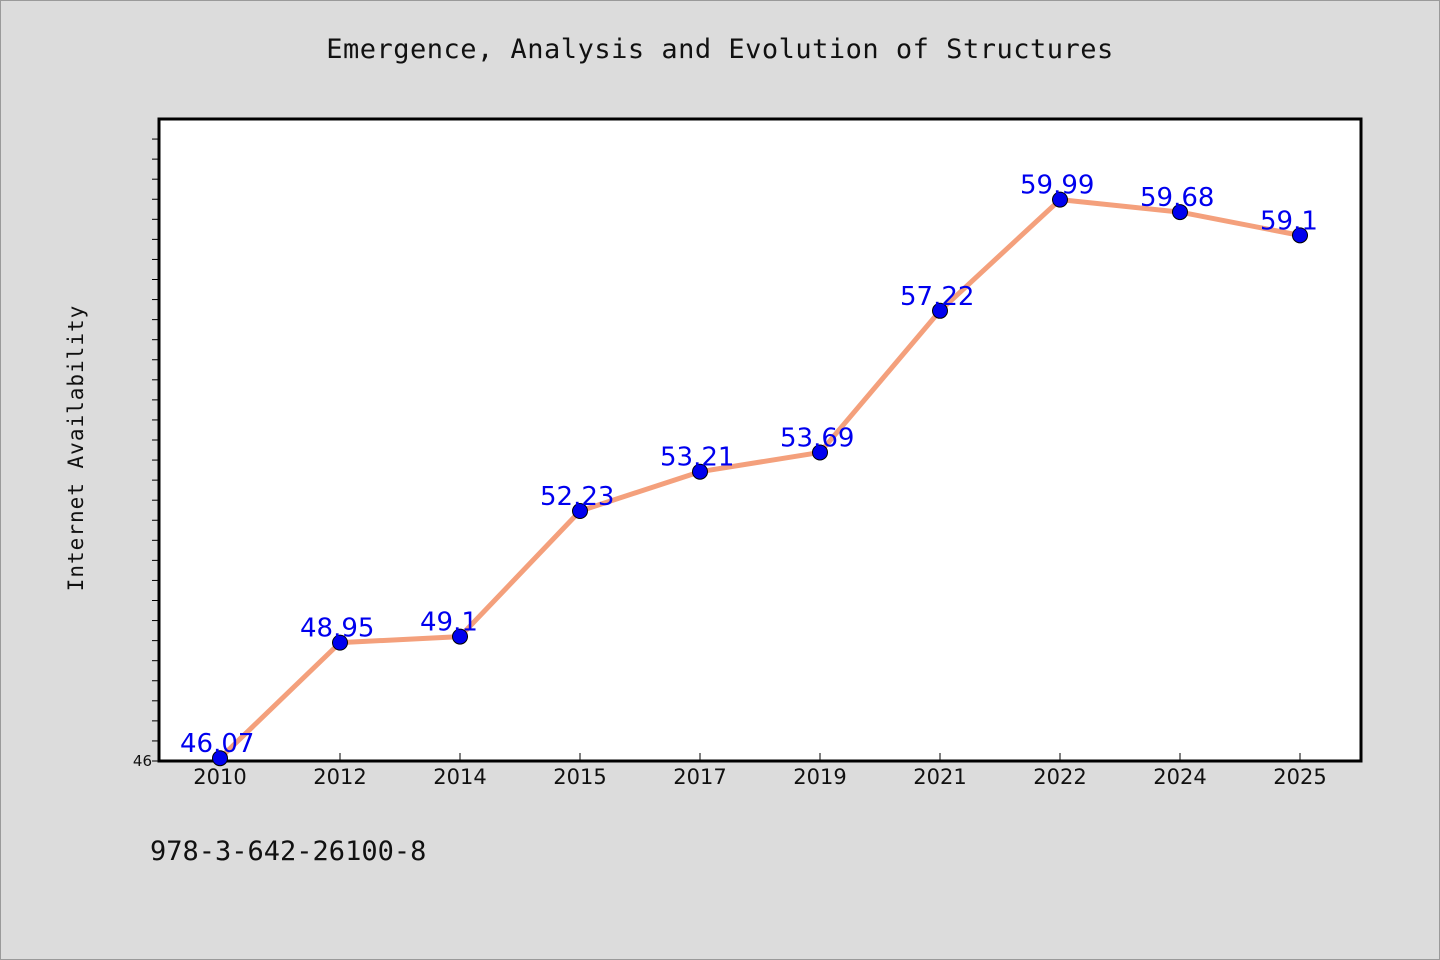 The height and width of the screenshot is (960, 1440). I want to click on isbn-footer: 978-3-642-26100-8, so click(288, 851).